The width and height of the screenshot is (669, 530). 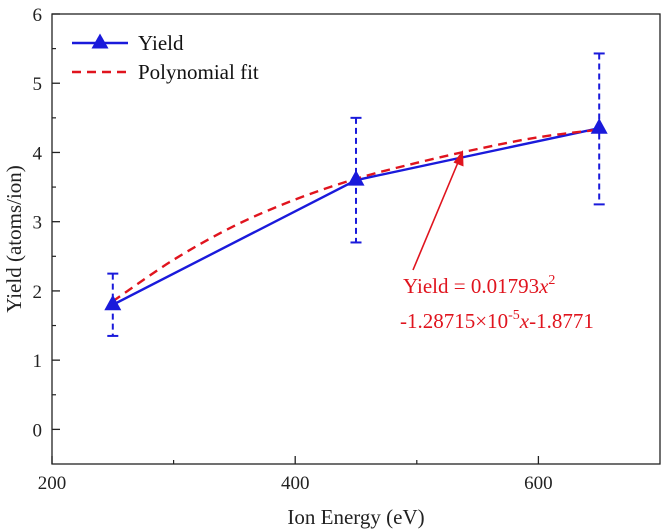 What do you see at coordinates (458, 158) in the screenshot?
I see `annotation-arrow-head` at bounding box center [458, 158].